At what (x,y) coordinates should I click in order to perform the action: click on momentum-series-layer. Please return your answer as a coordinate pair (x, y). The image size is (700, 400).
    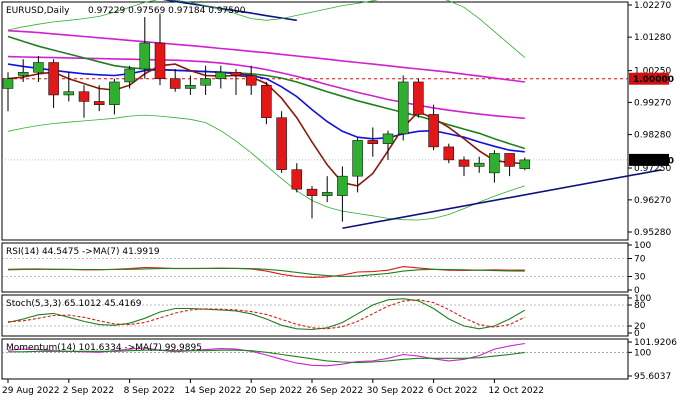
    Looking at the image, I should click on (315, 354).